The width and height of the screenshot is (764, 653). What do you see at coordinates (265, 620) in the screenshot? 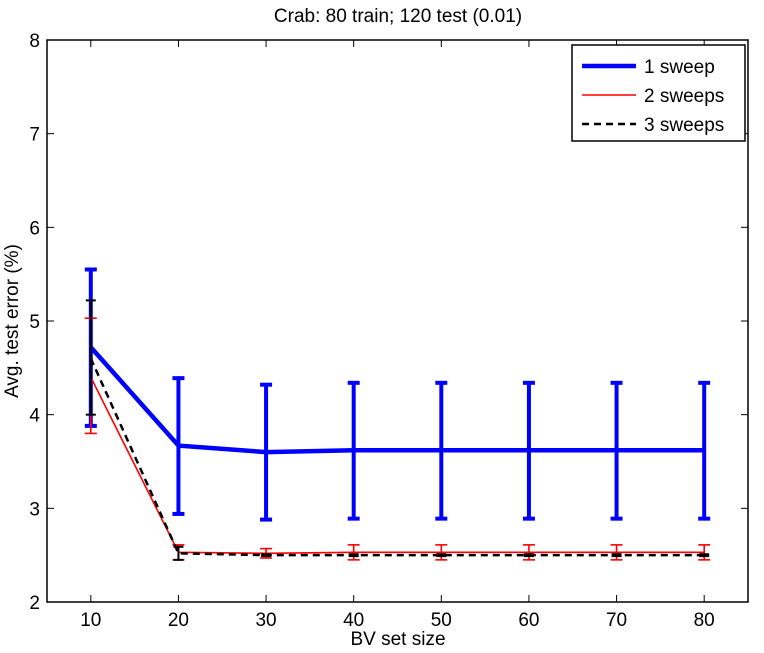
I see `x-tick-label: 30` at bounding box center [265, 620].